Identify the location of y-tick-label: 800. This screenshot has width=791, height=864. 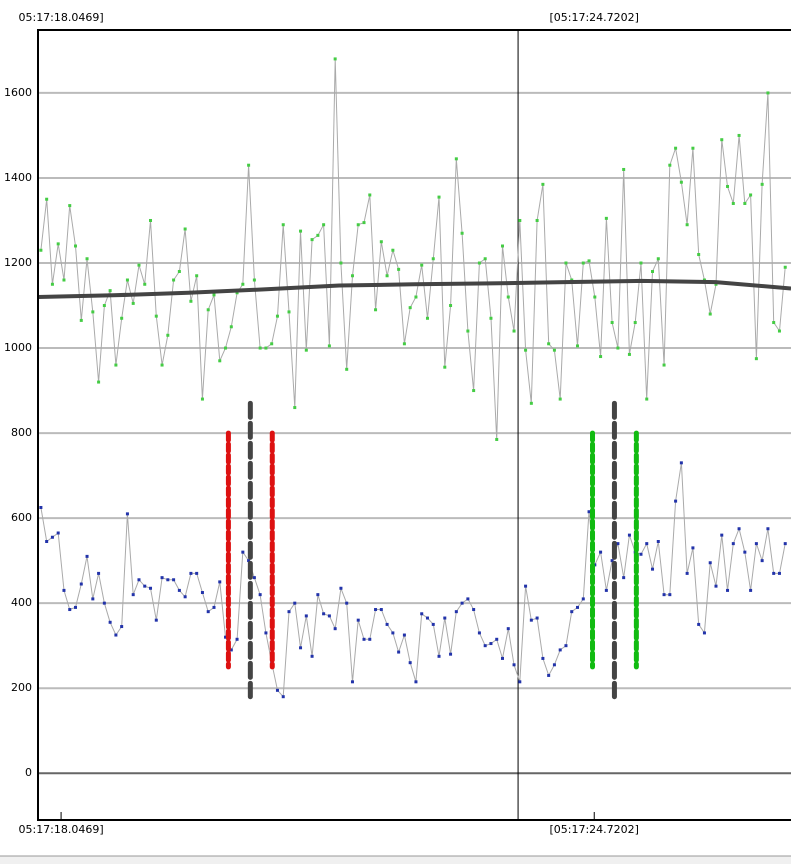
(21, 432).